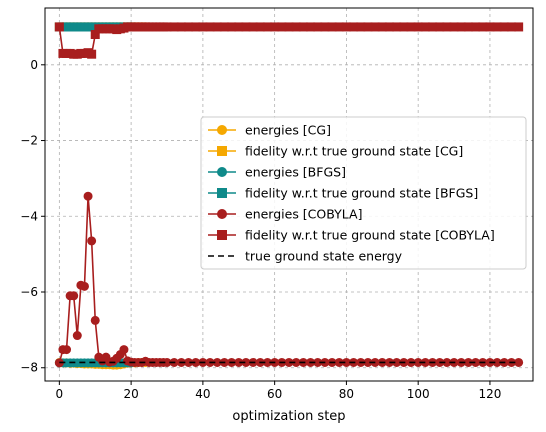 The height and width of the screenshot is (432, 546). Describe the element at coordinates (29, 368) in the screenshot. I see `y-tick-label: −8` at that location.